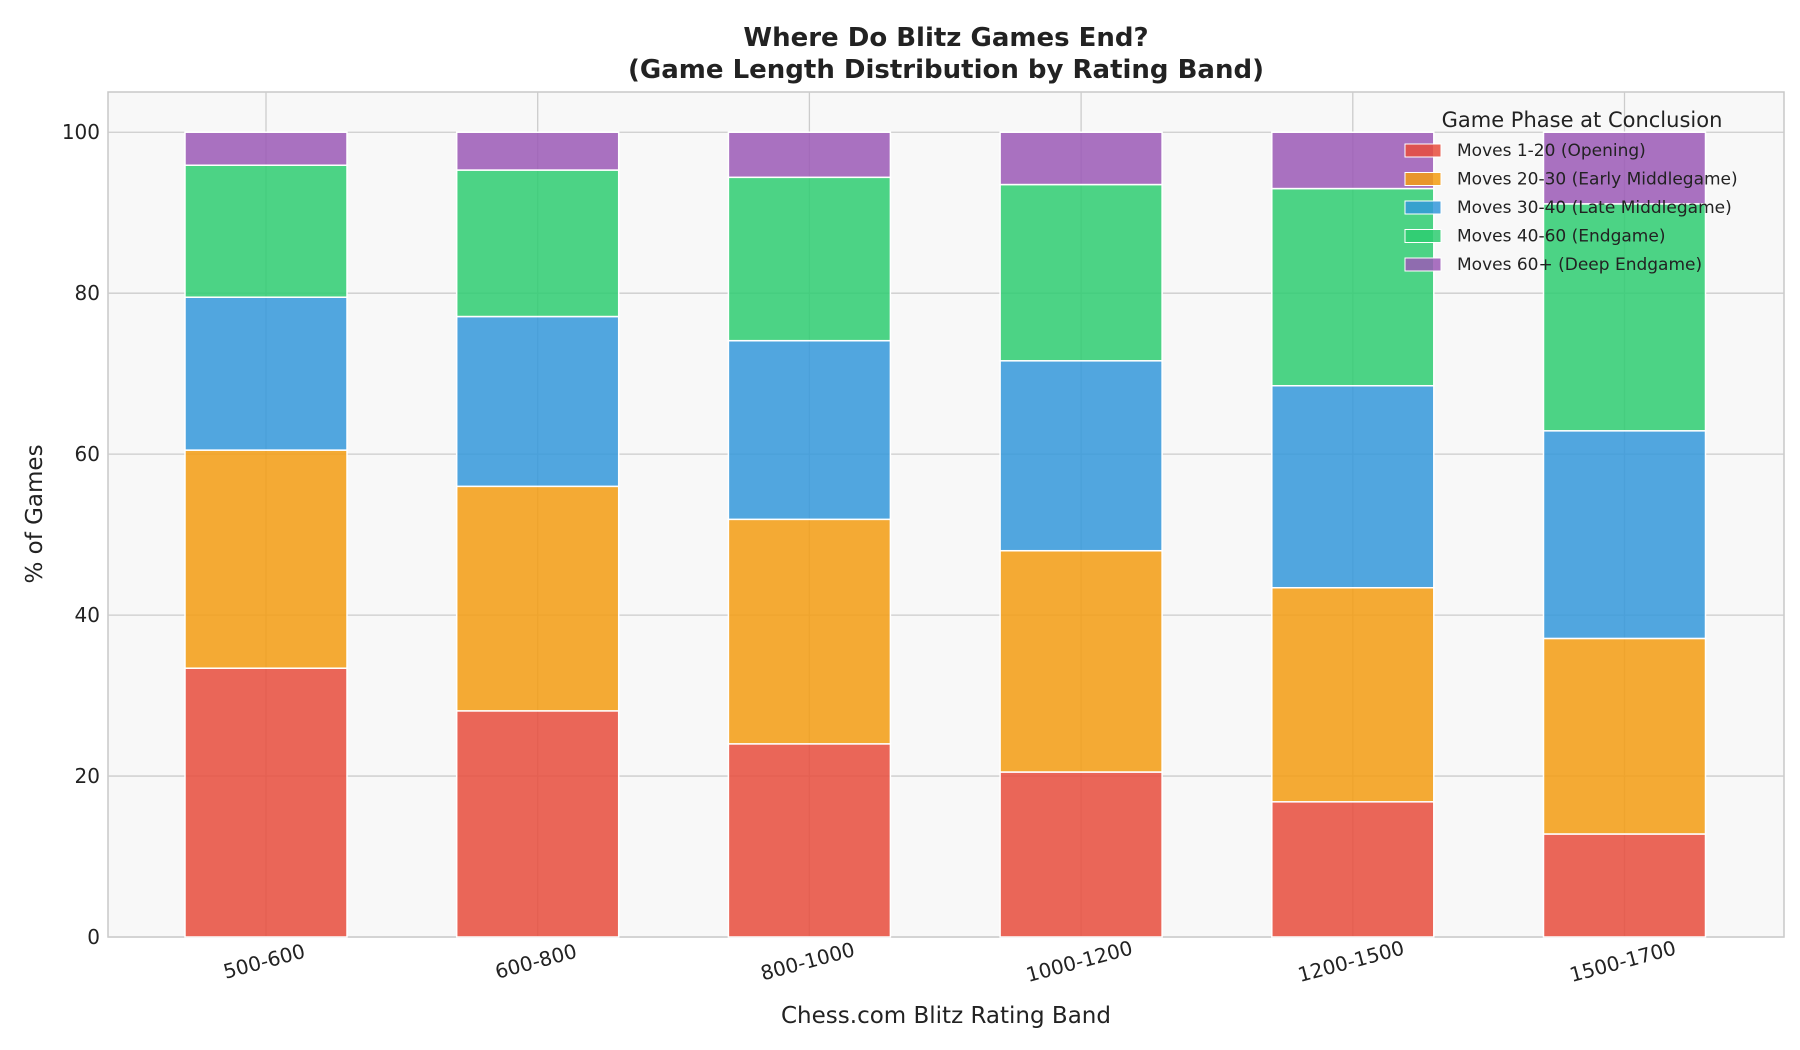  What do you see at coordinates (1551, 151) in the screenshot?
I see `legend-label: Moves 1-20 (Opening)` at bounding box center [1551, 151].